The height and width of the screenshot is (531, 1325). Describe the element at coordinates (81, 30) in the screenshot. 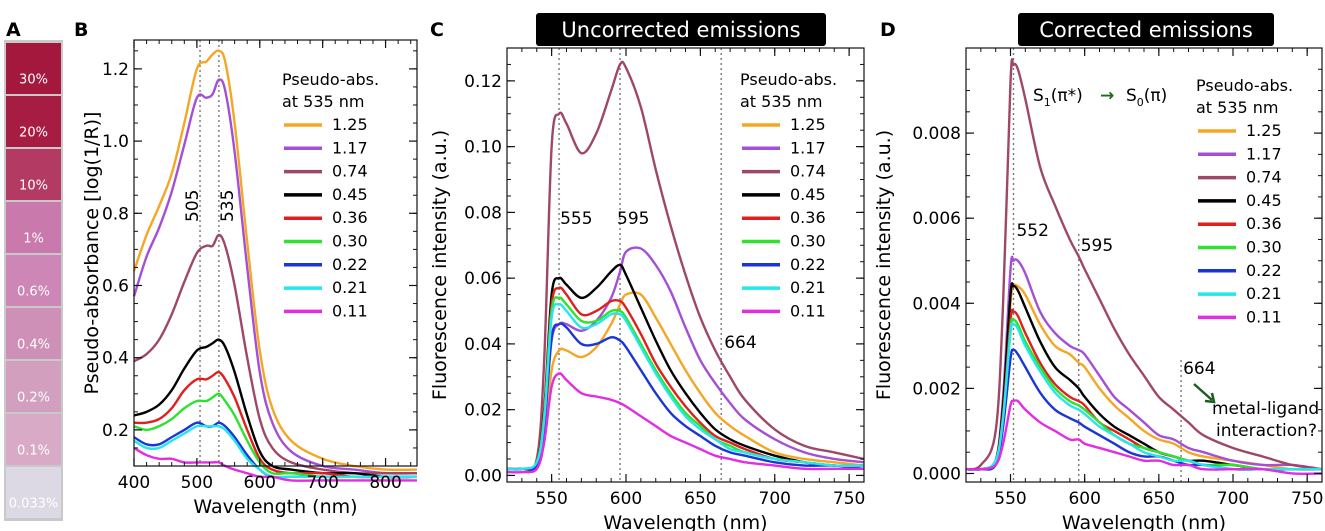

I see `panel-b-letter: B` at that location.